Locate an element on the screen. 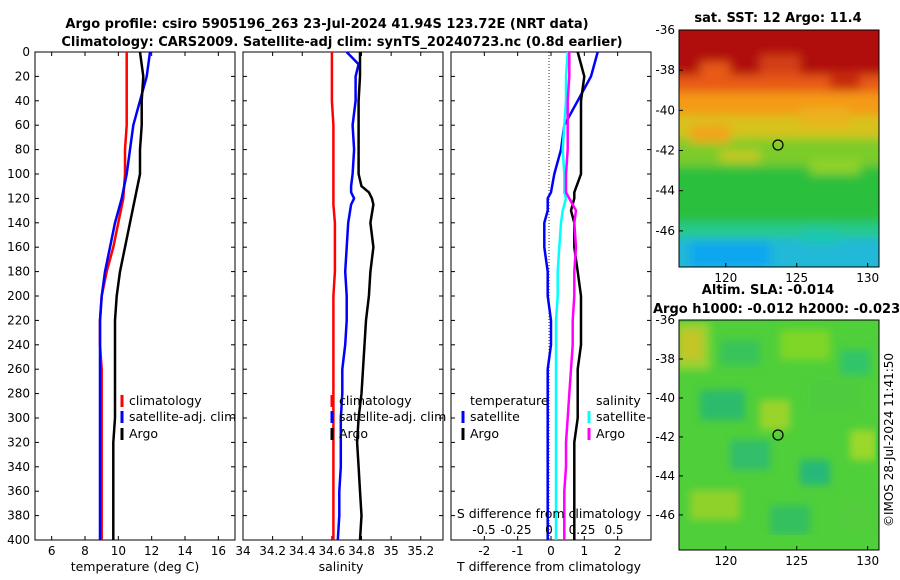 The height and width of the screenshot is (580, 900). depth-tick-label: 80 is located at coordinates (22, 150).